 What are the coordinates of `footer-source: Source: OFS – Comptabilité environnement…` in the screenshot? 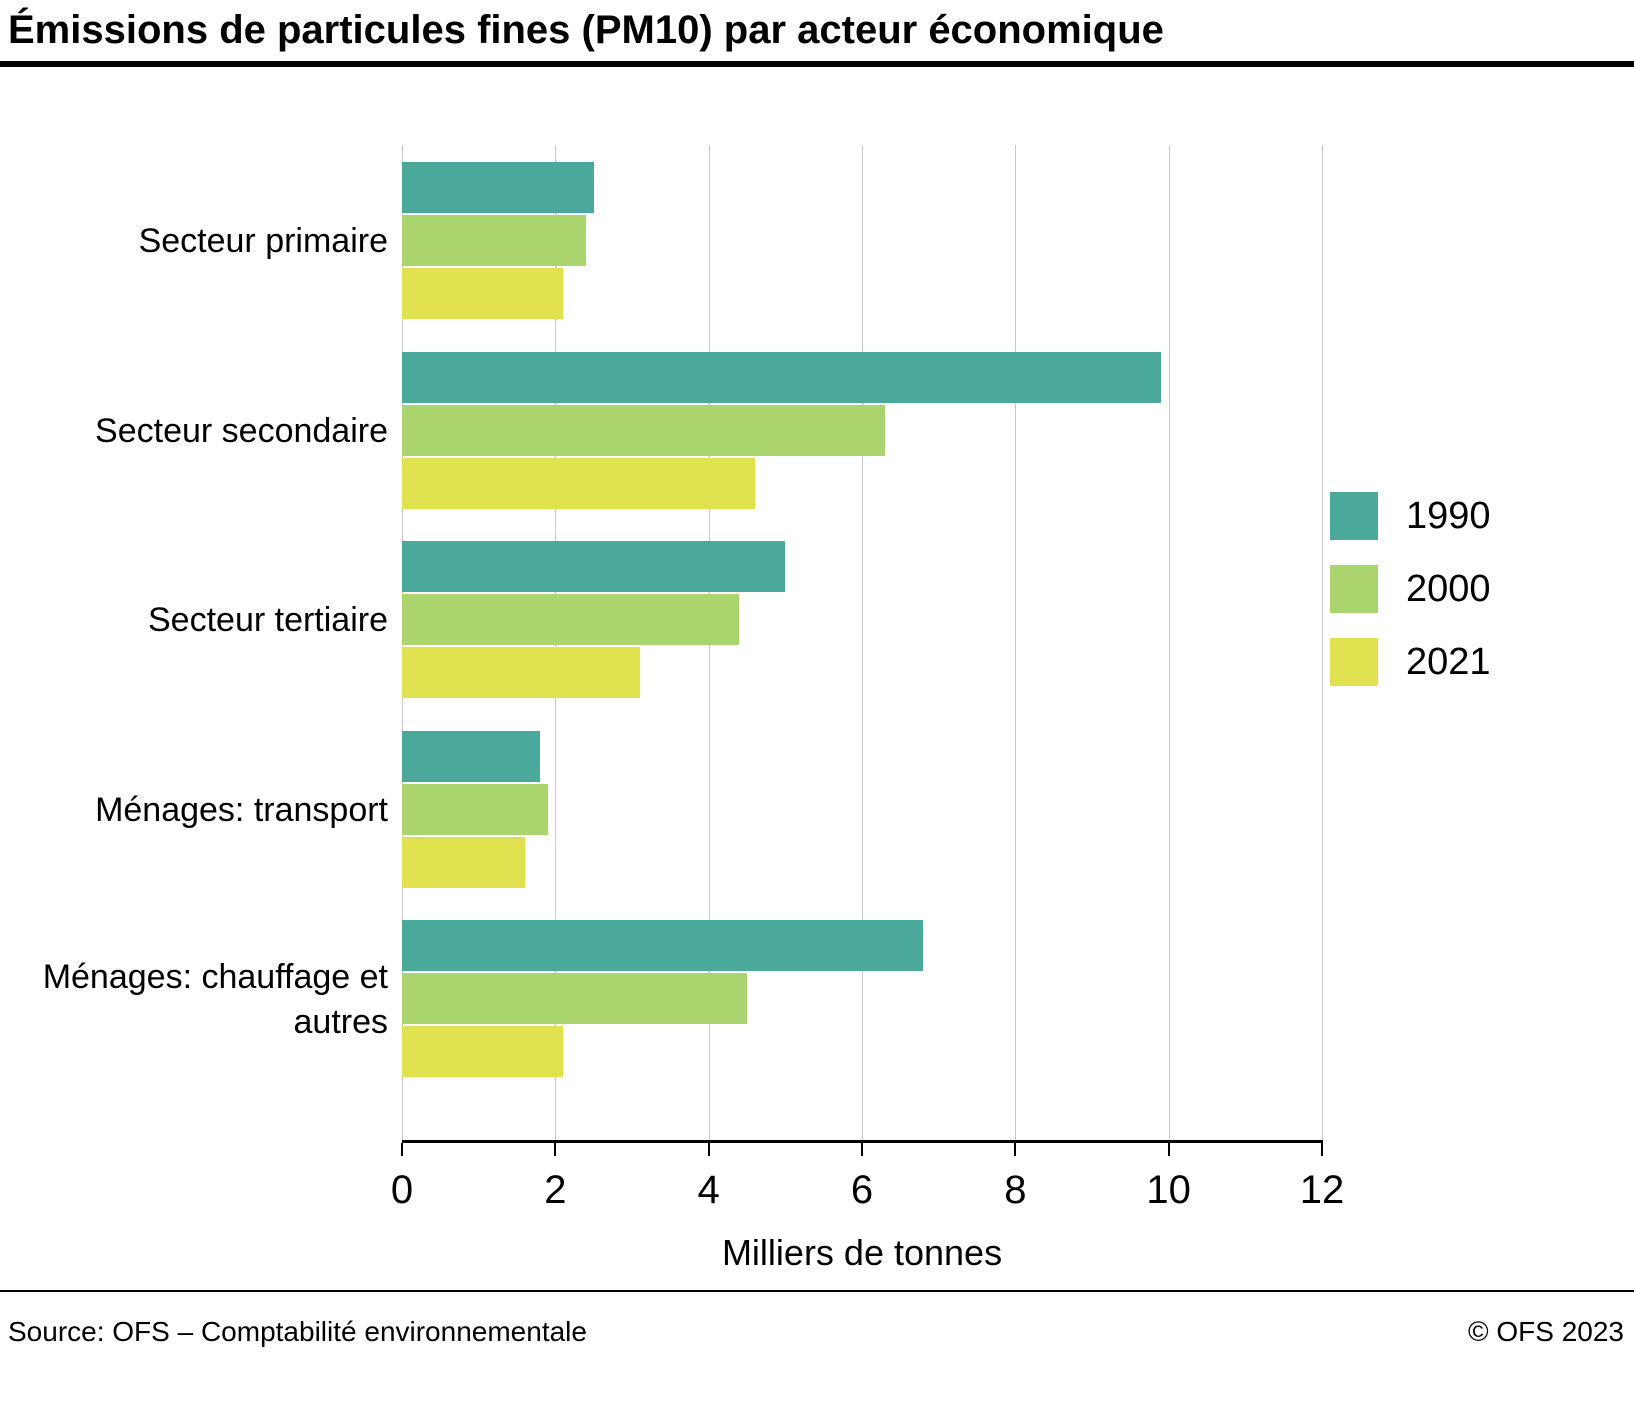 It's located at (297, 1331).